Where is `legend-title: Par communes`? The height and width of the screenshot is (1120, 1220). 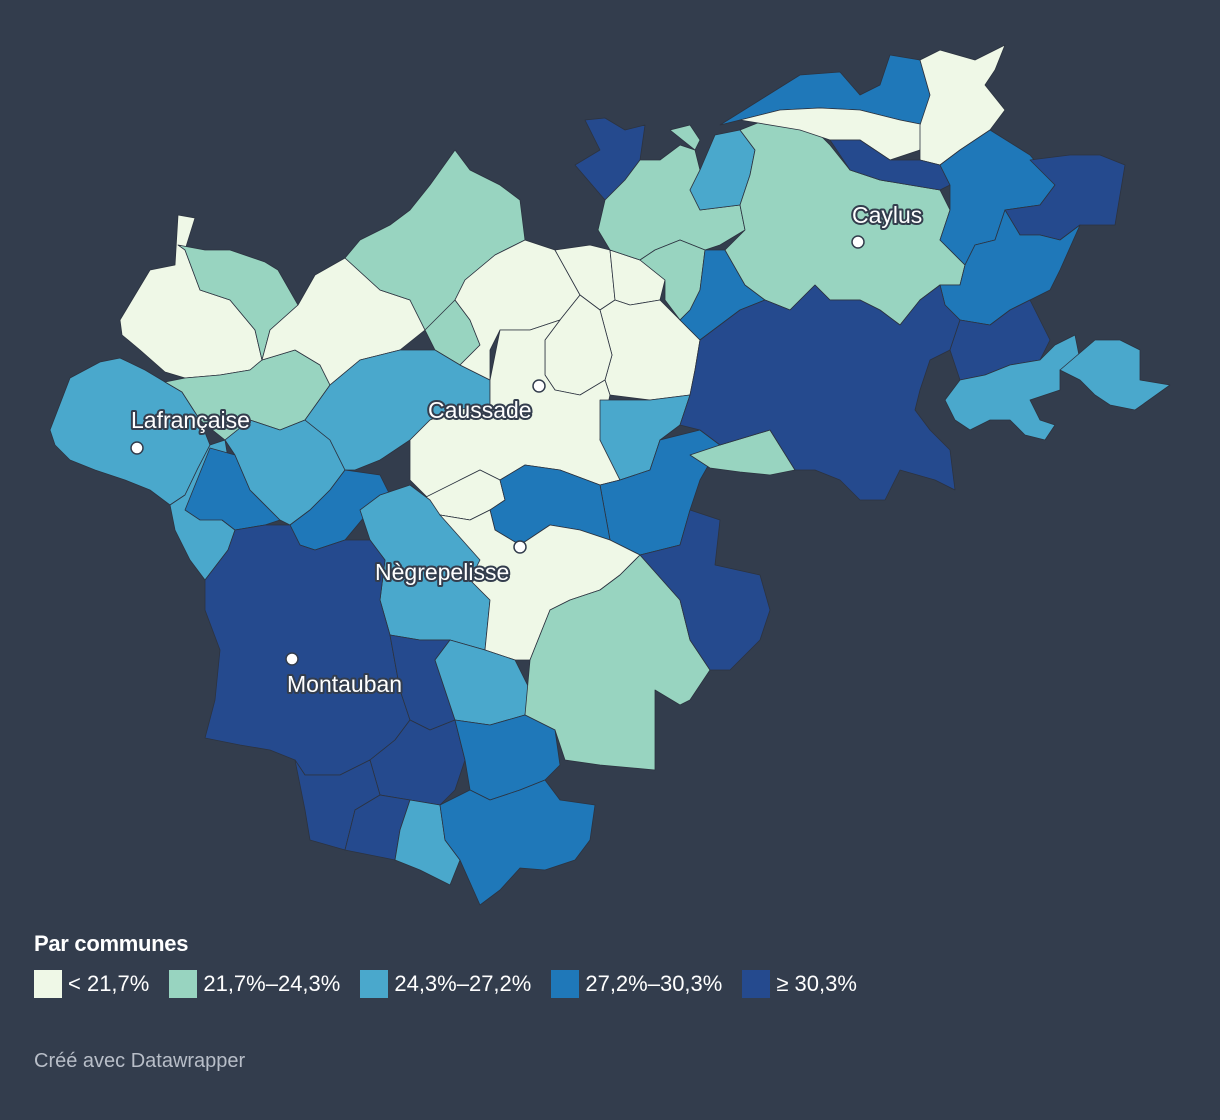
legend-title: Par communes is located at coordinates (111, 943).